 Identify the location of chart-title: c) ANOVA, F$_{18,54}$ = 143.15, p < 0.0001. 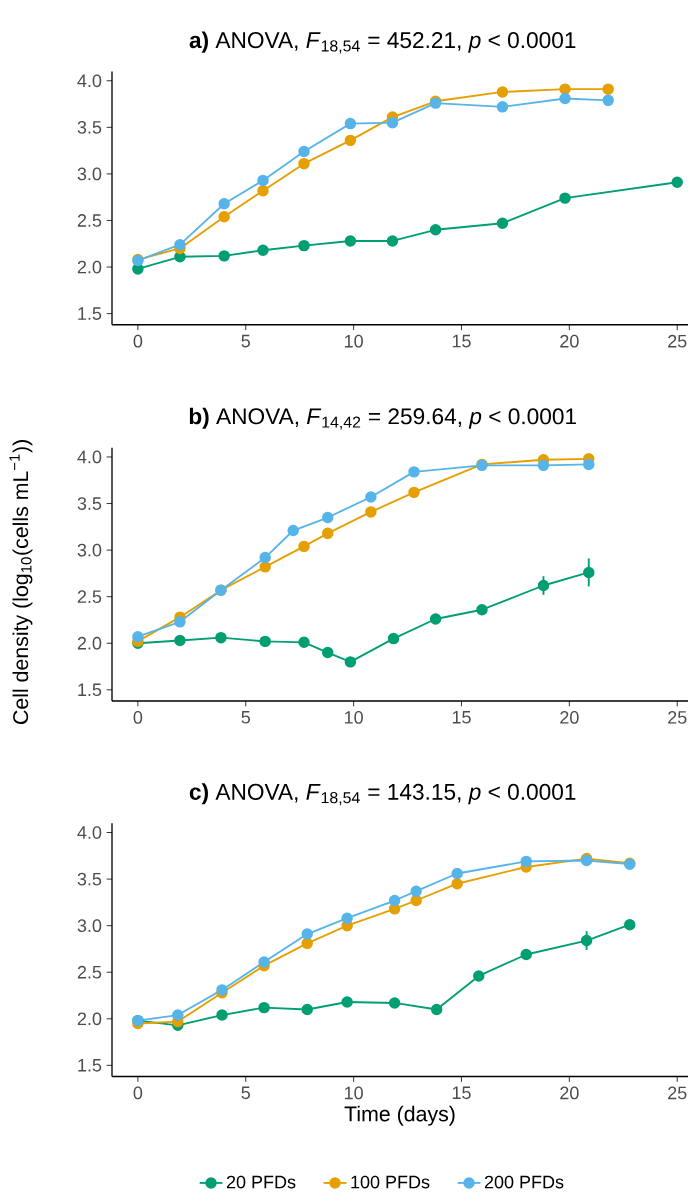
(382, 794).